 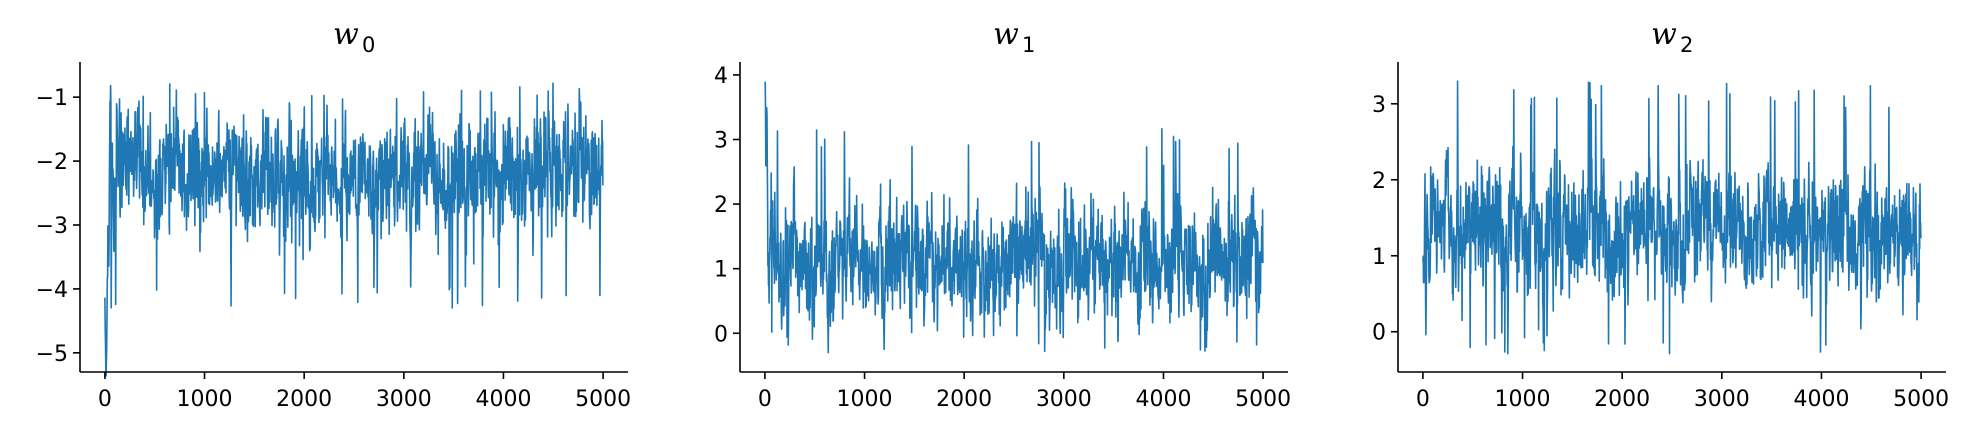 What do you see at coordinates (1028, 45) in the screenshot?
I see `subplot-title-subscript: 1` at bounding box center [1028, 45].